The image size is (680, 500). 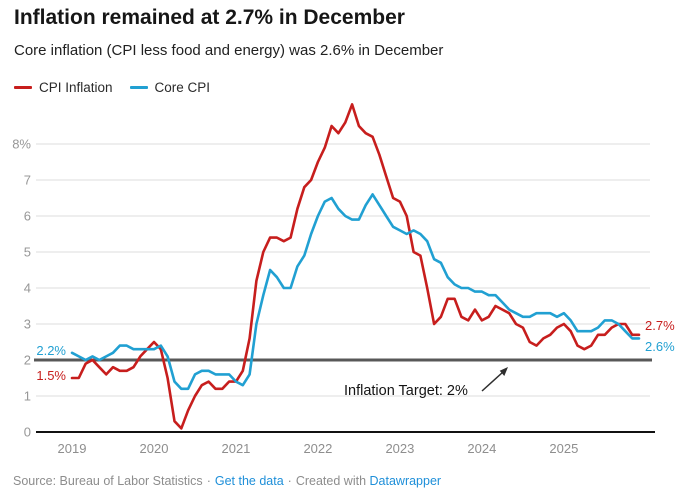 I want to click on cpi-end-value-label: 2.7%, so click(x=660, y=325).